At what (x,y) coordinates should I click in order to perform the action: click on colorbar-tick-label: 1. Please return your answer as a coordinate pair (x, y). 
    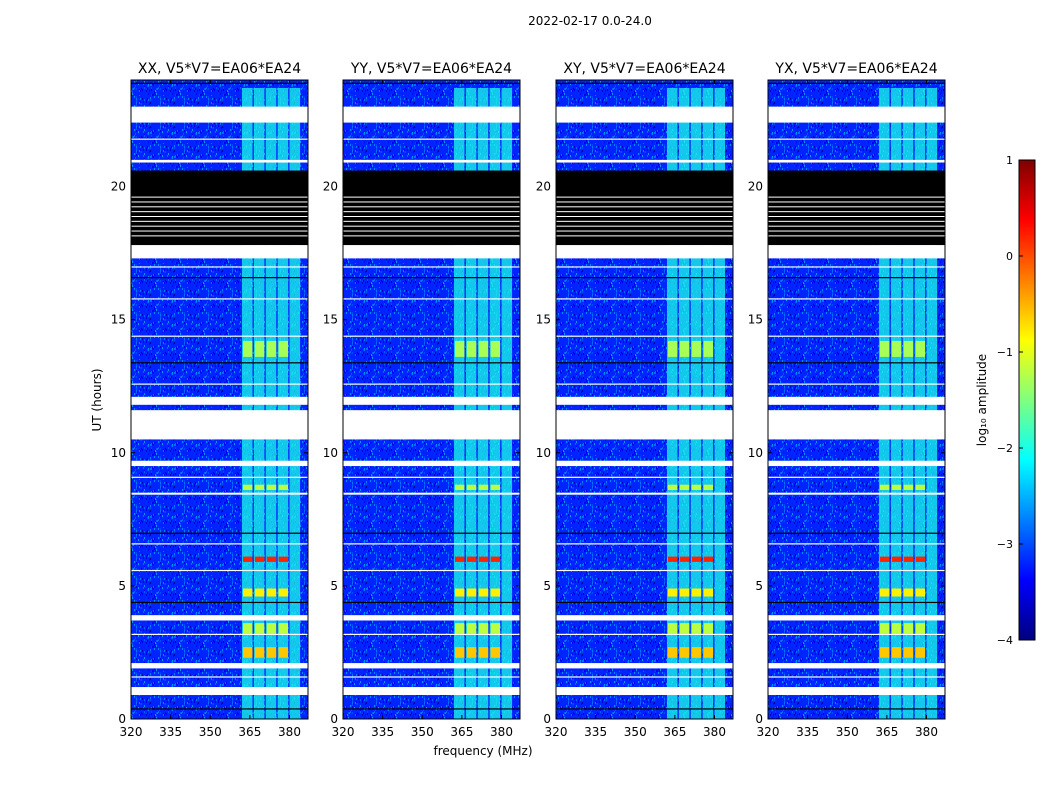
    Looking at the image, I should click on (1009, 160).